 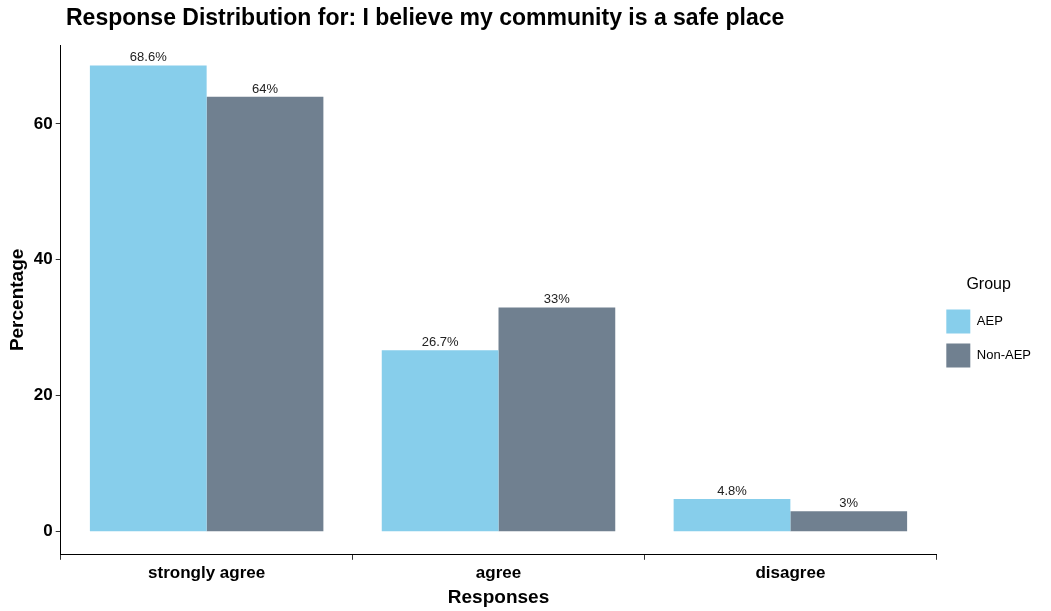 I want to click on data-label: 3%, so click(x=849, y=503).